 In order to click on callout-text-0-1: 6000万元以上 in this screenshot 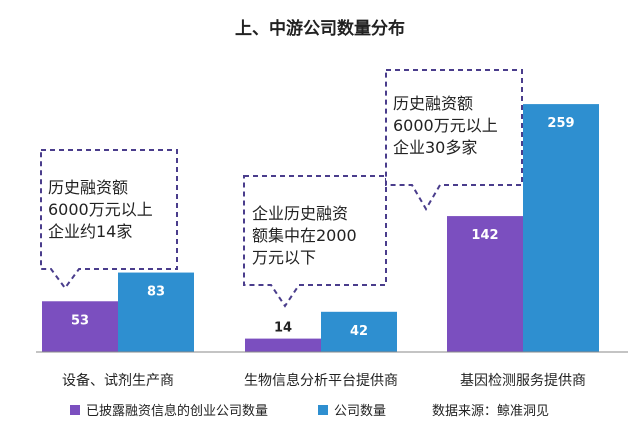, I will do `click(100, 209)`.